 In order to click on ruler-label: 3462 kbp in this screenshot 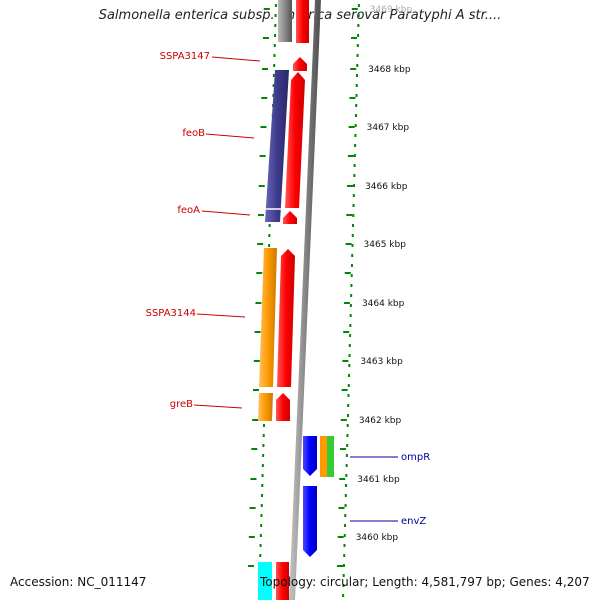, I will do `click(380, 421)`.